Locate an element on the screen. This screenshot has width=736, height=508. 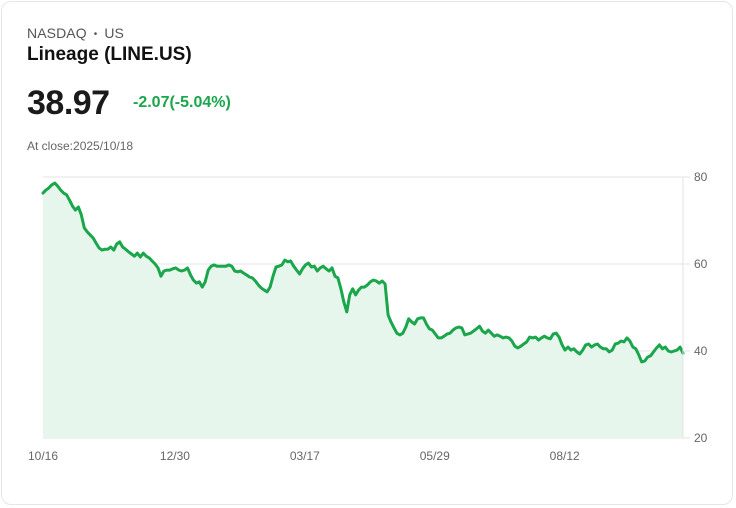
y-tick-label: 40 is located at coordinates (701, 351).